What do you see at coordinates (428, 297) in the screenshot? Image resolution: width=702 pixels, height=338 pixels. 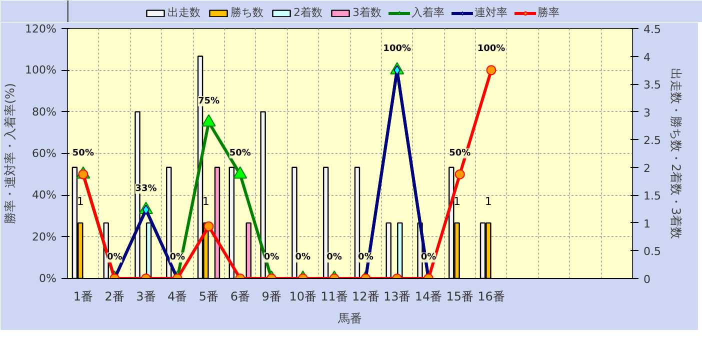 I see `x-tick-label: 14番` at bounding box center [428, 297].